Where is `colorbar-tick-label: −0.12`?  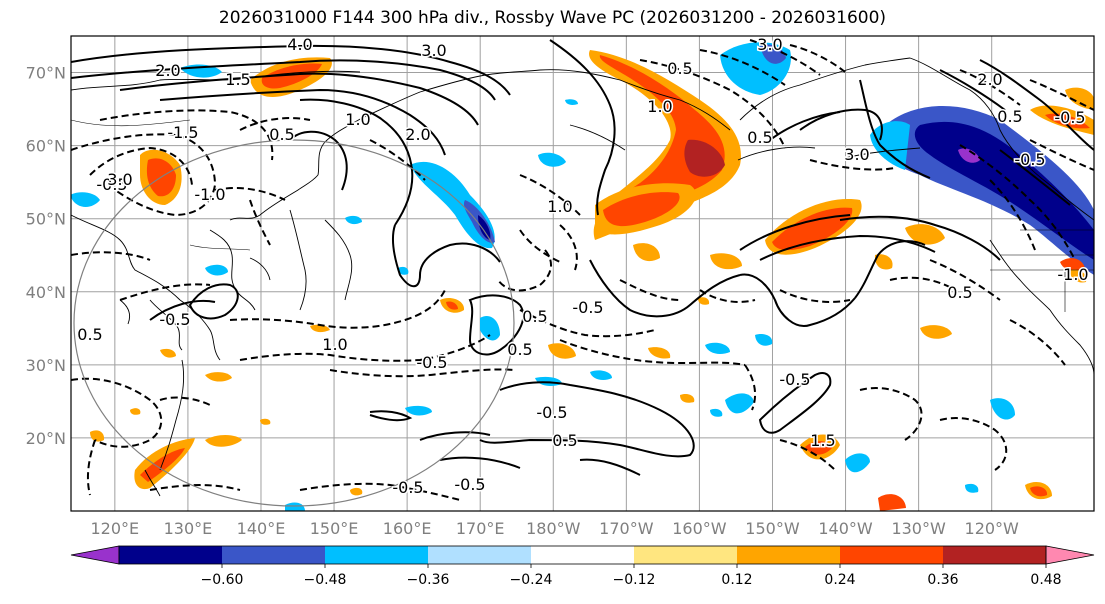
colorbar-tick-label: −0.12 is located at coordinates (634, 580).